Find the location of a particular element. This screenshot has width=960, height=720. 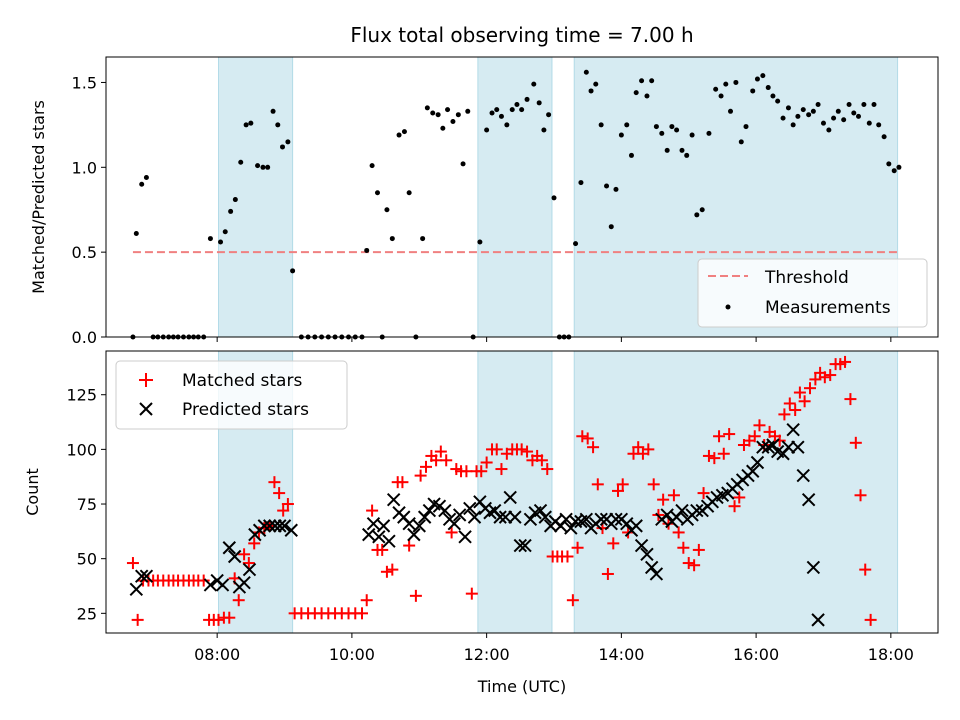

top-y-tick-label: 1.5 is located at coordinates (84, 82).